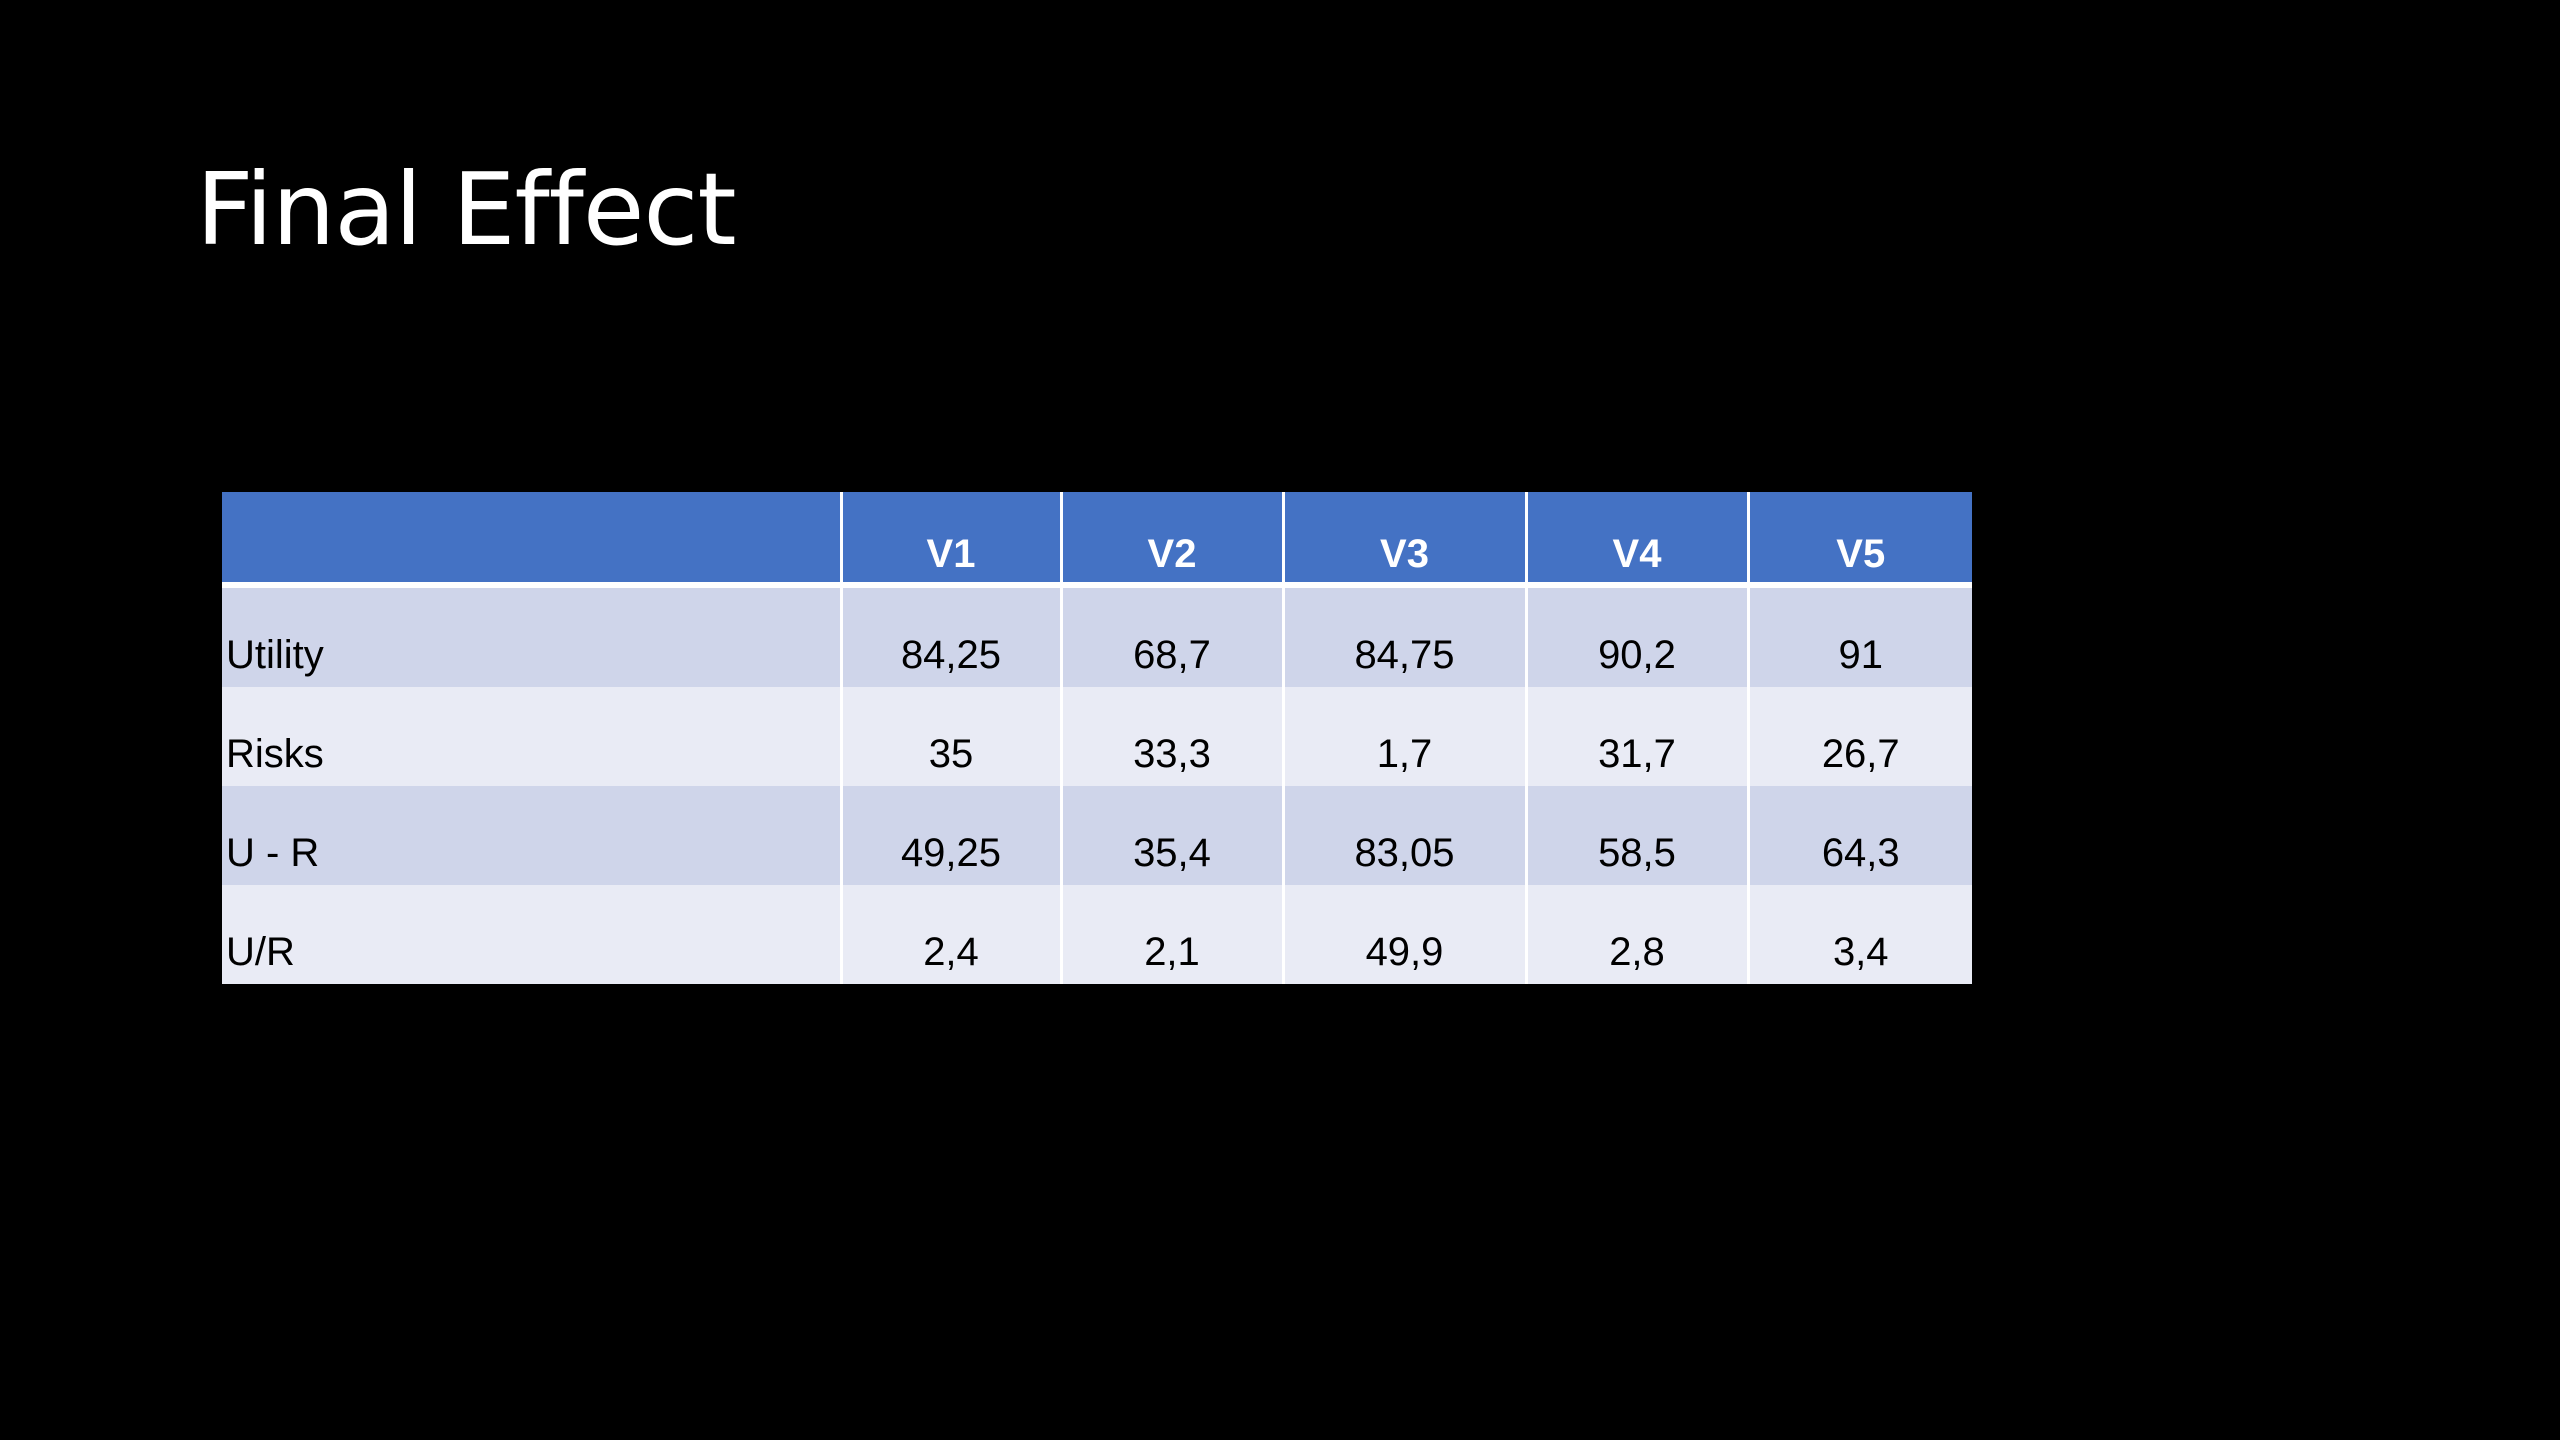 The width and height of the screenshot is (2560, 1440). What do you see at coordinates (532, 835) in the screenshot?
I see `row-label: U - R` at bounding box center [532, 835].